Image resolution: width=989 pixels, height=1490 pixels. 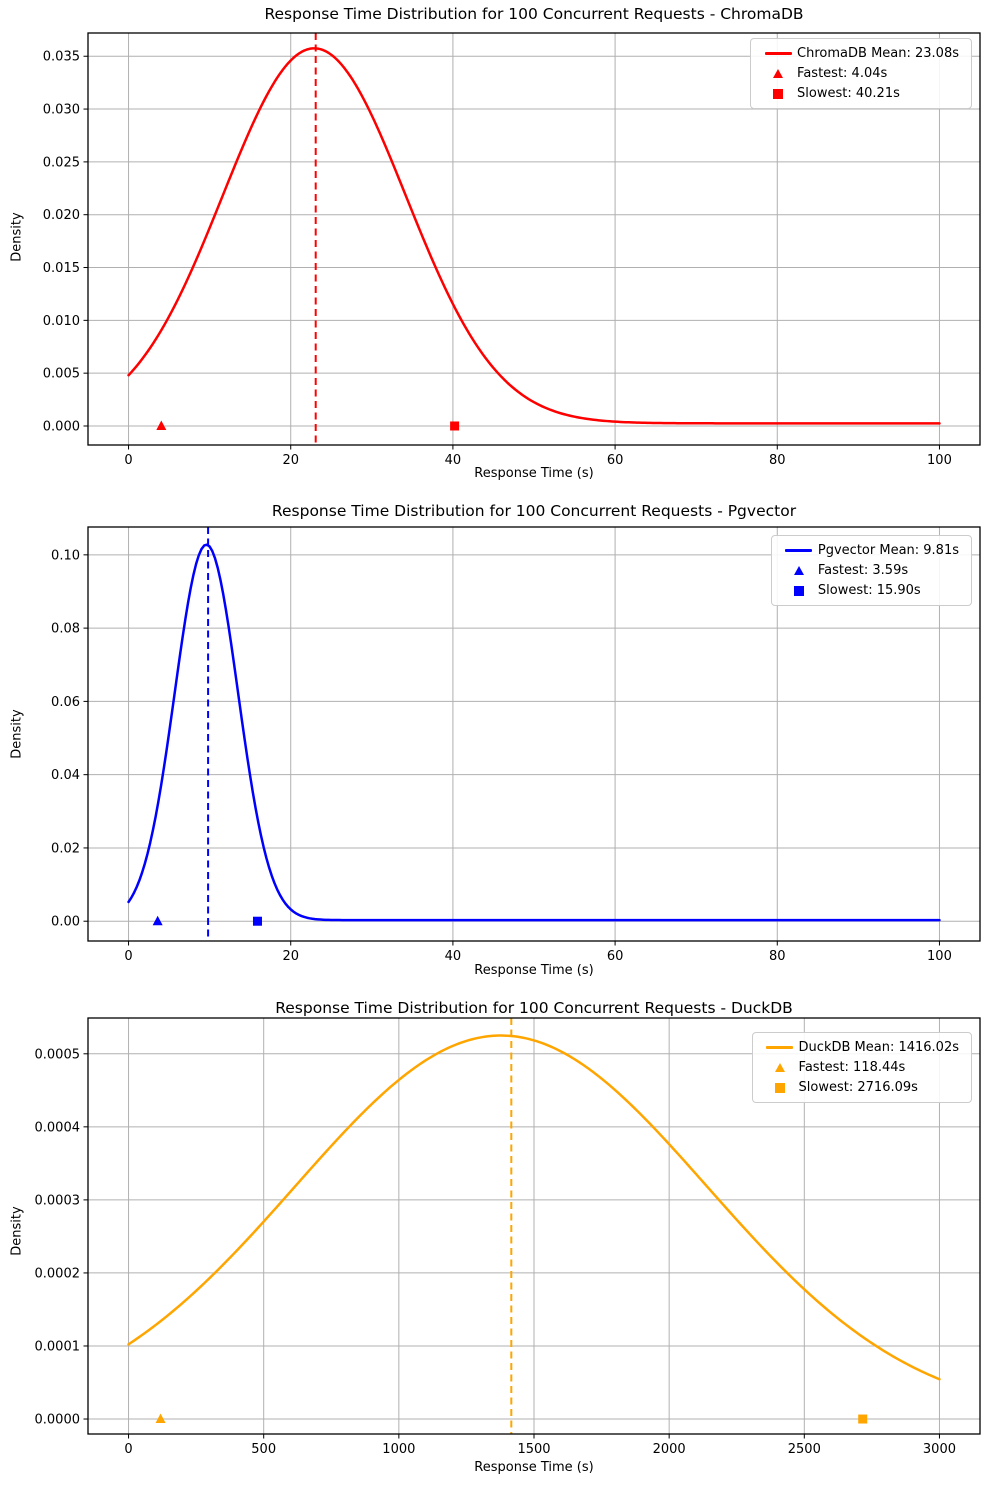 What do you see at coordinates (61, 374) in the screenshot?
I see `y-tick-label: 0.005` at bounding box center [61, 374].